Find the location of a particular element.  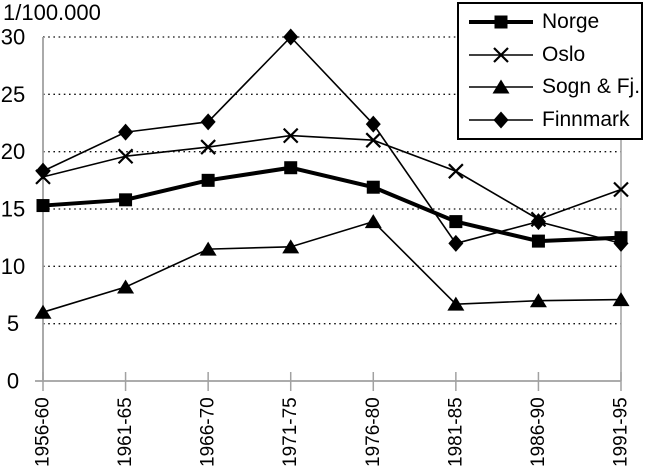

y-tick-label: 10 is located at coordinates (13, 266).